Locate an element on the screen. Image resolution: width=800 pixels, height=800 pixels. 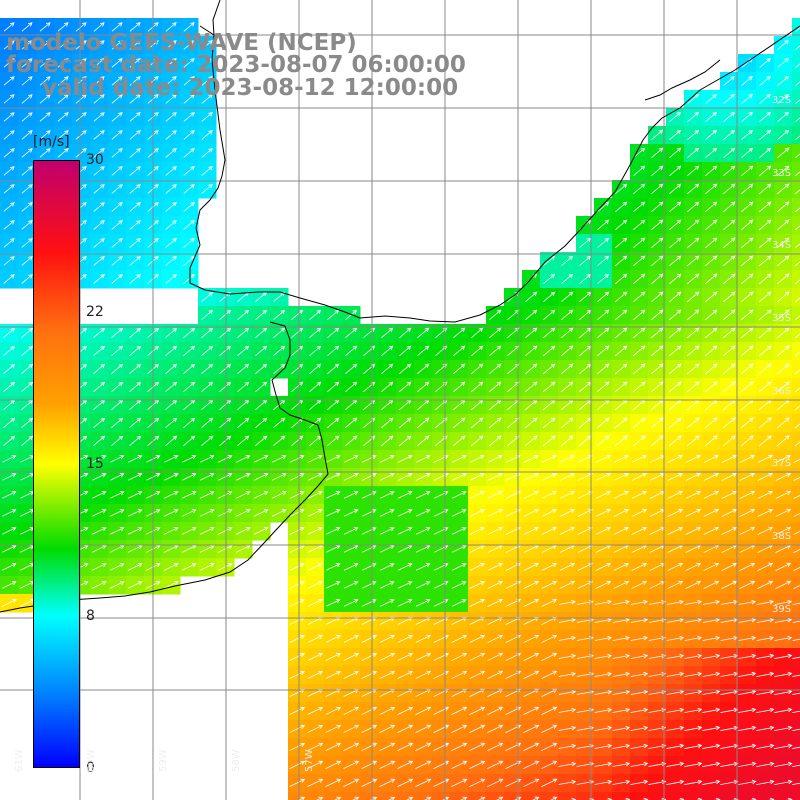
lat-label-34s: 34S is located at coordinates (782, 245).